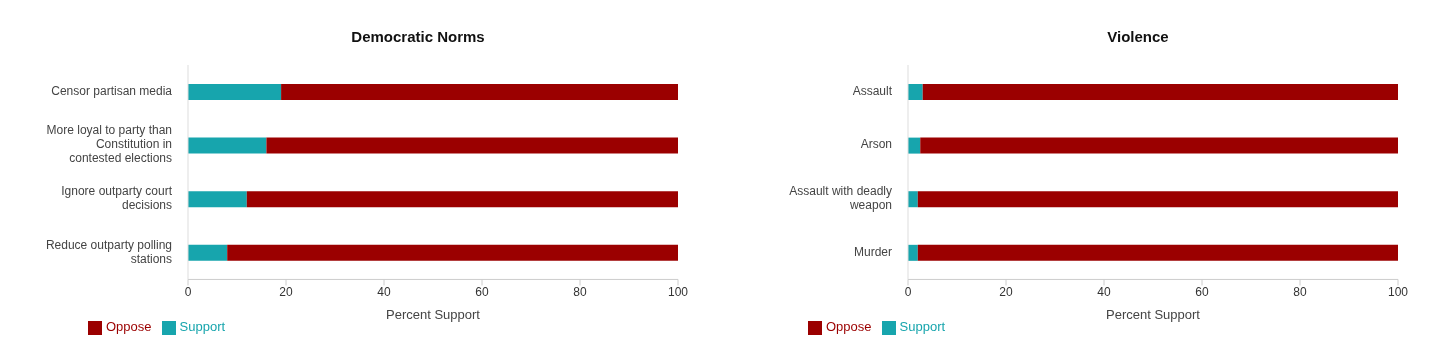  I want to click on y-tick-label: More loyal to party than Constitution in contested elections, so click(109, 144).